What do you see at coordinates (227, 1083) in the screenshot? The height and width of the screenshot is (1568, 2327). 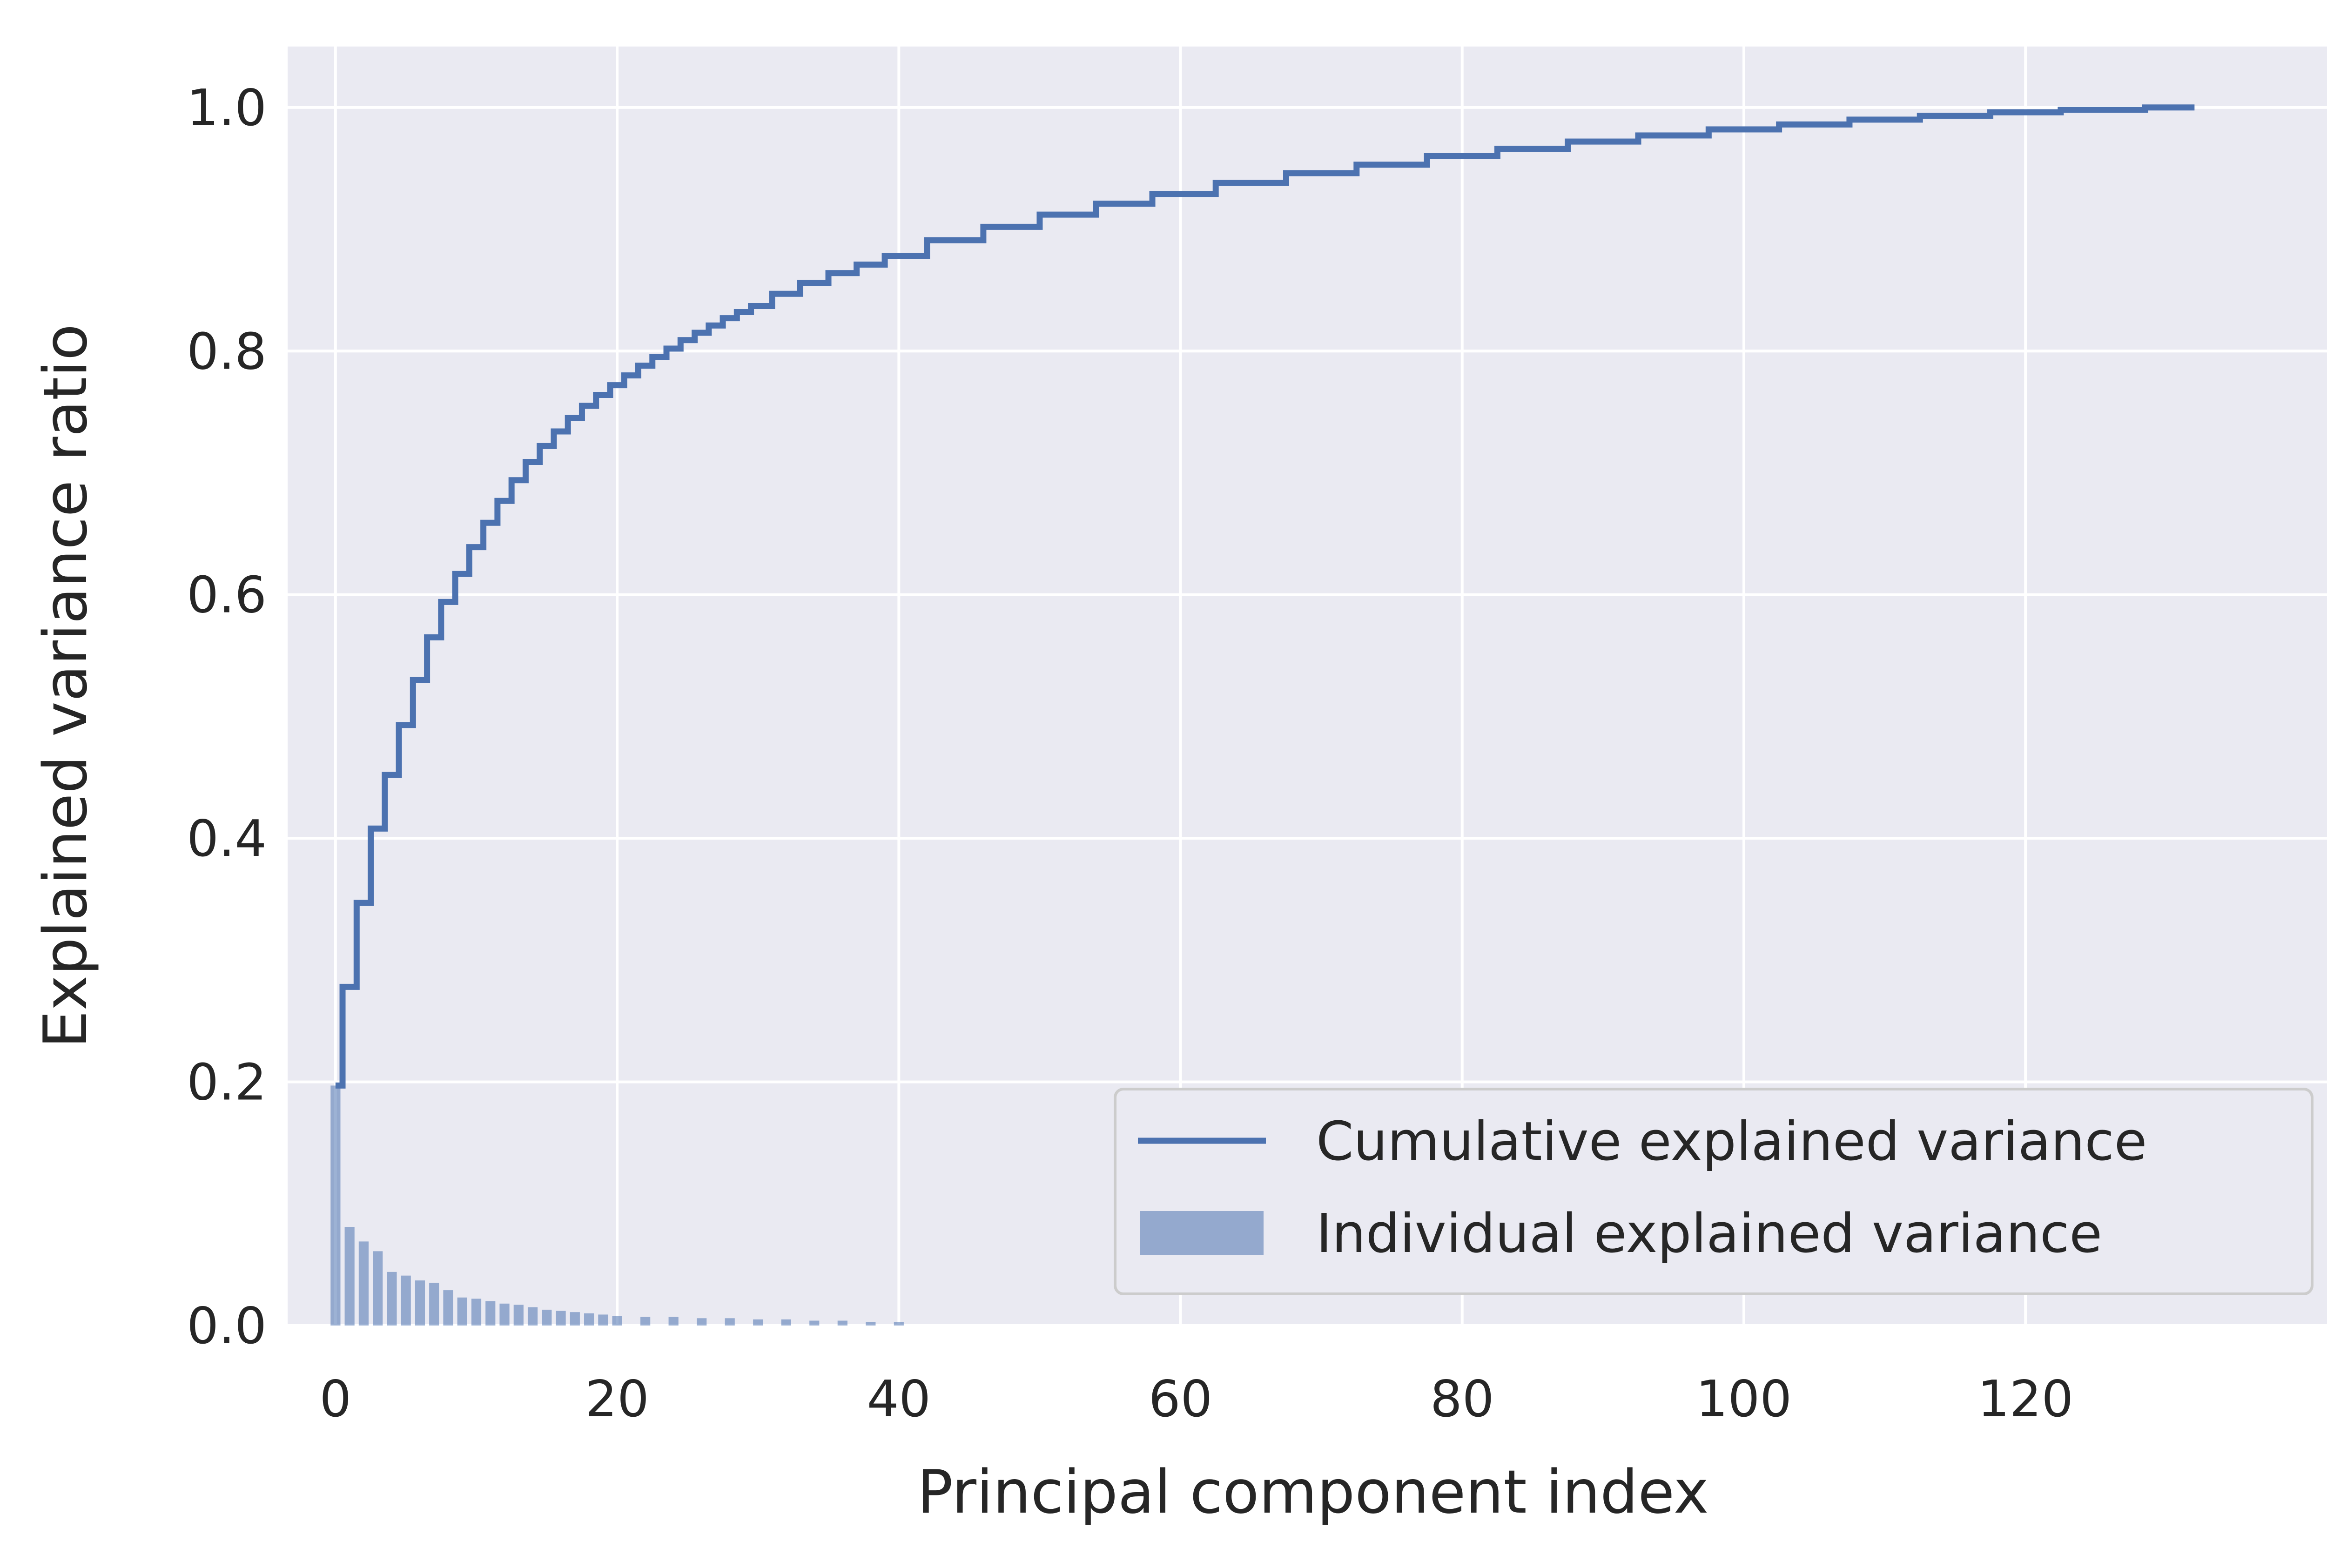 I see `y-tick-label: 0.2` at bounding box center [227, 1083].